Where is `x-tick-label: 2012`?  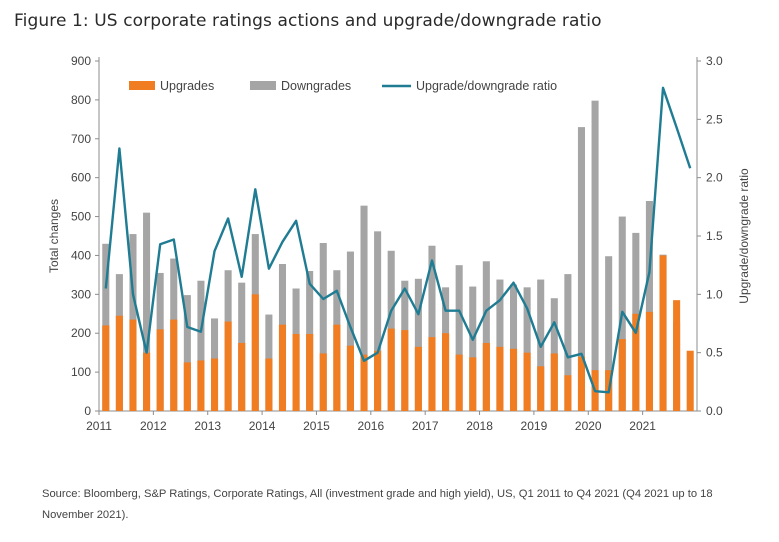 x-tick-label: 2012 is located at coordinates (153, 426).